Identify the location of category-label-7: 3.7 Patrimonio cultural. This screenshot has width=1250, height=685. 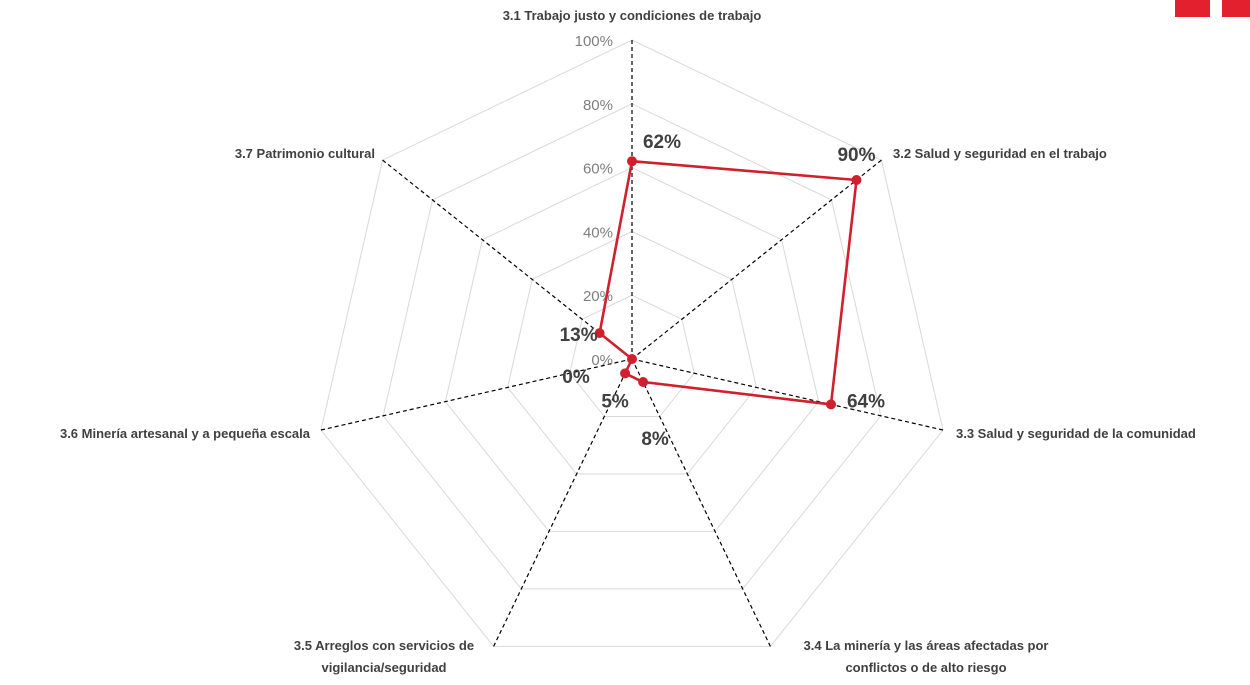
(305, 153).